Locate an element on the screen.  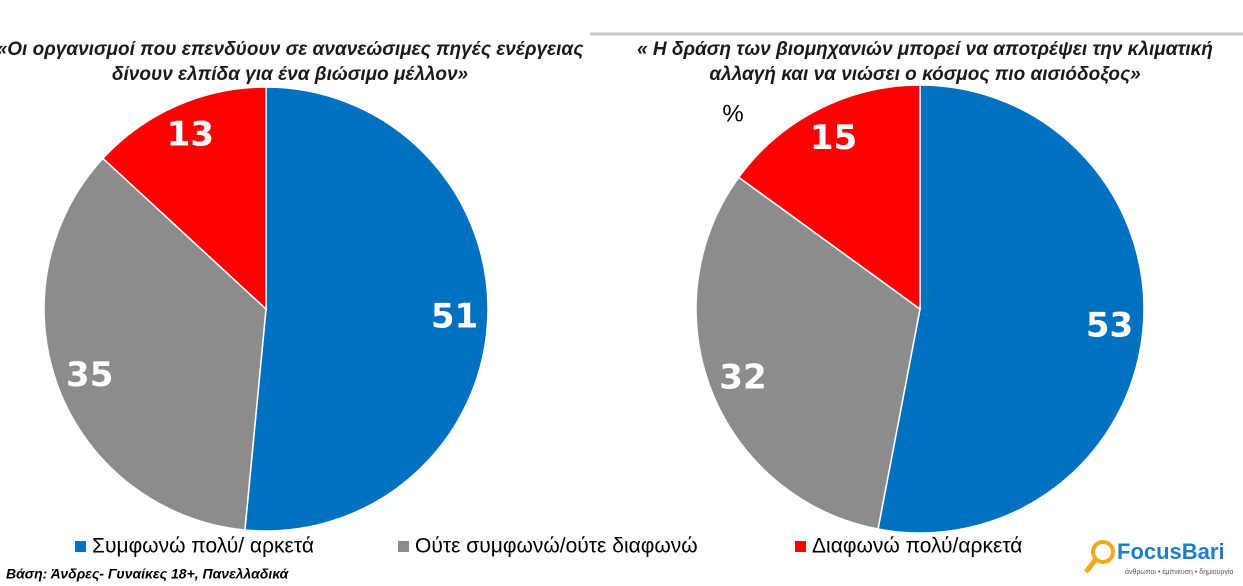
logo-tagline: άνθρωποι • έμπνευση • δημιουργία is located at coordinates (1179, 572).